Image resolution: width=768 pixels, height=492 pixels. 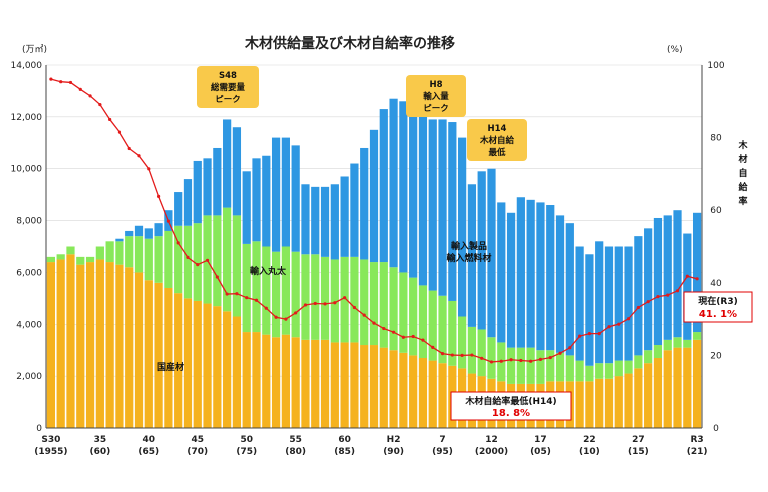 I want to click on annotation-h14: H14 木材自給 最低, so click(x=497, y=140).